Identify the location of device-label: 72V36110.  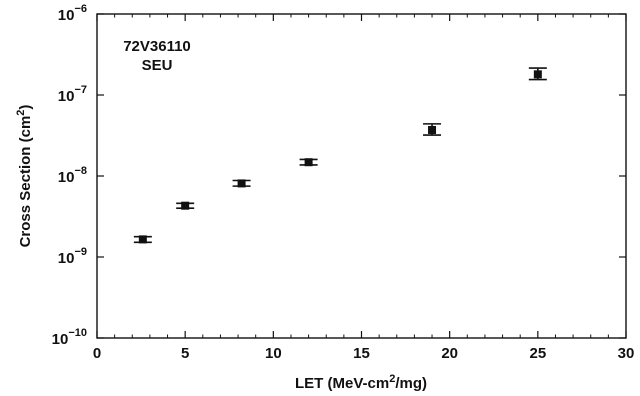
(157, 46).